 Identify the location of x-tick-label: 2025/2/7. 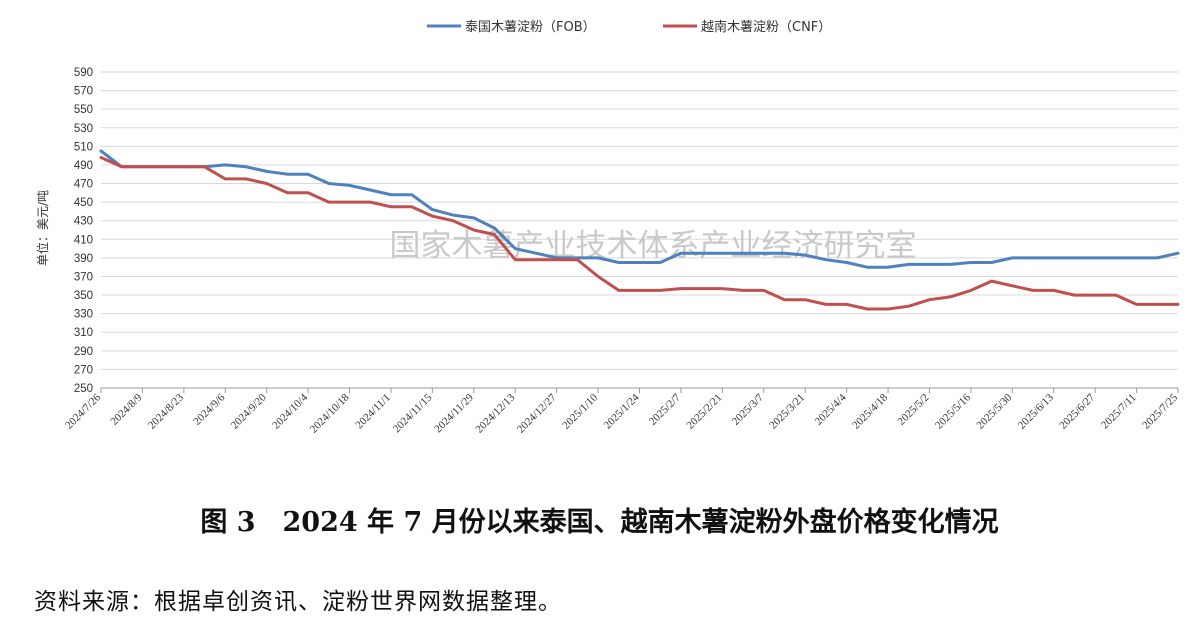
(665, 409).